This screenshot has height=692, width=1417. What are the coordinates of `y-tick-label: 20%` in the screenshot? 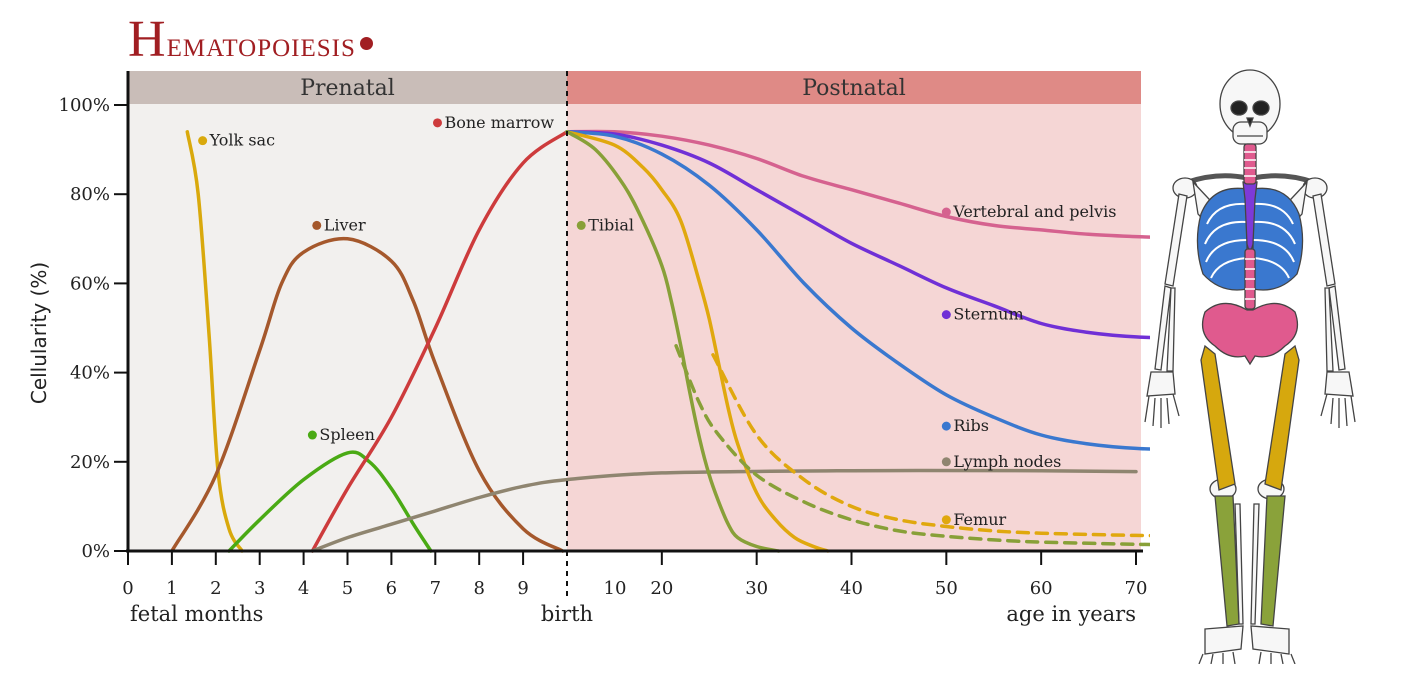 It's located at (90, 462).